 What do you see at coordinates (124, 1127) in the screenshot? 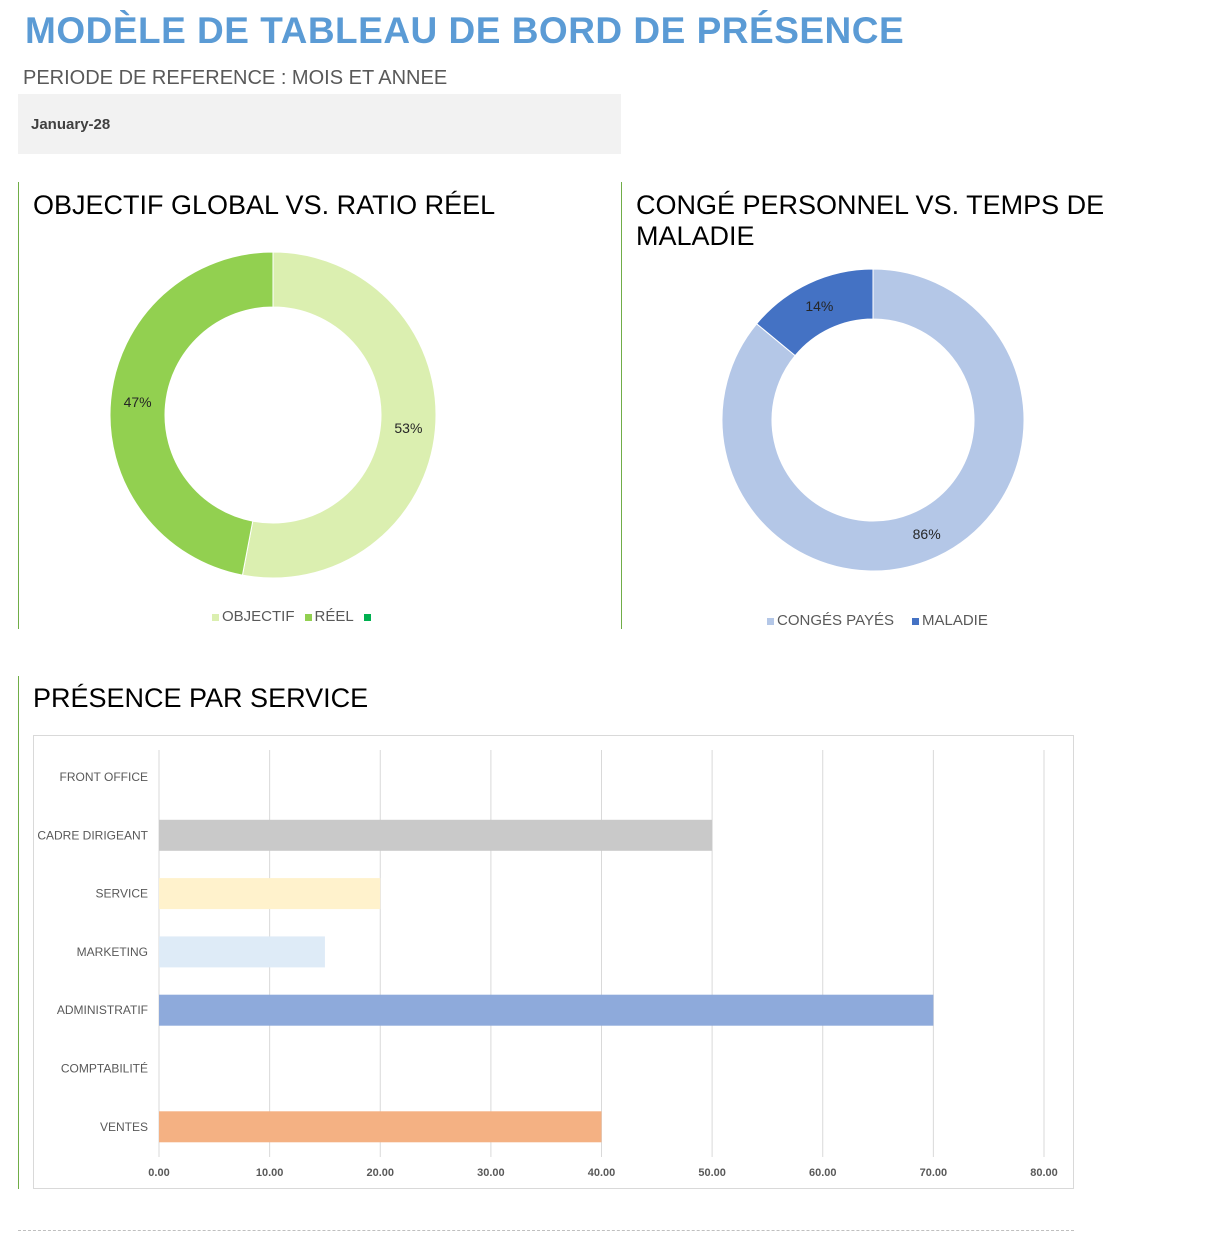
I see `y-category-label: VENTES` at bounding box center [124, 1127].